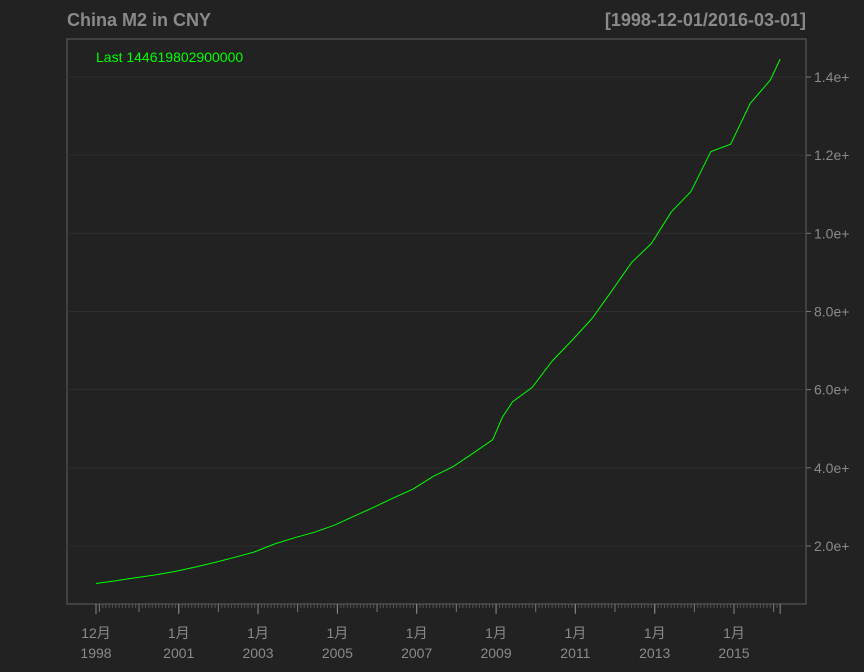 This screenshot has height=672, width=864. What do you see at coordinates (831, 233) in the screenshot?
I see `y-tick-label: 1.0e+` at bounding box center [831, 233].